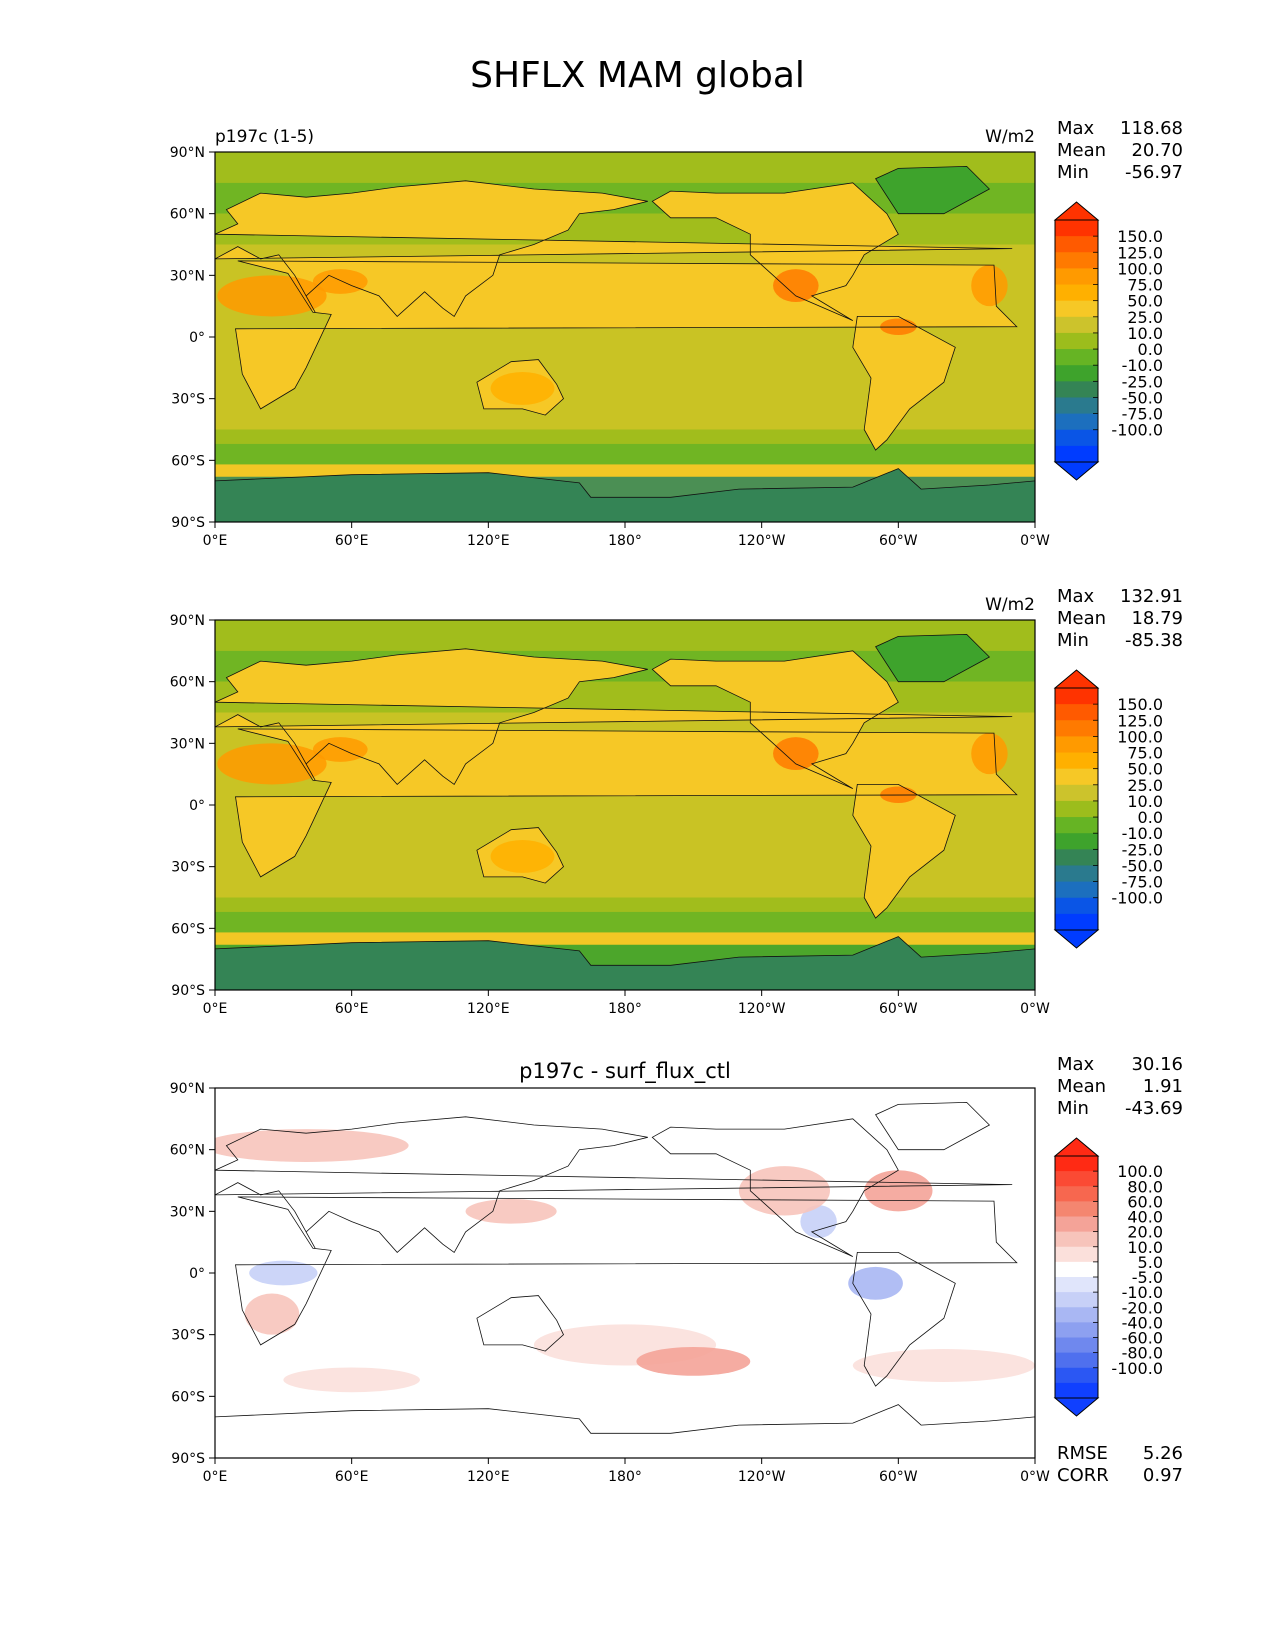 The image size is (1275, 1650). I want to click on colorbar-frame, so click(1076, 341).